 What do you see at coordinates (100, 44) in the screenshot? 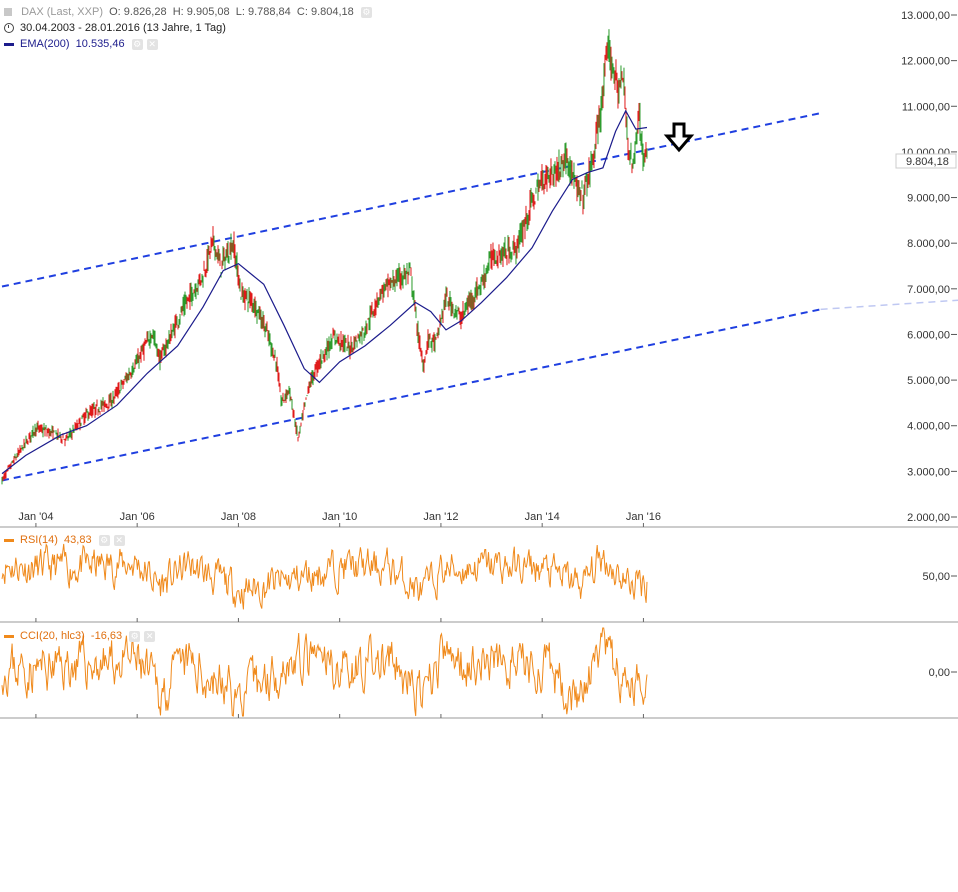
I see `ema-value: 10.535,46` at bounding box center [100, 44].